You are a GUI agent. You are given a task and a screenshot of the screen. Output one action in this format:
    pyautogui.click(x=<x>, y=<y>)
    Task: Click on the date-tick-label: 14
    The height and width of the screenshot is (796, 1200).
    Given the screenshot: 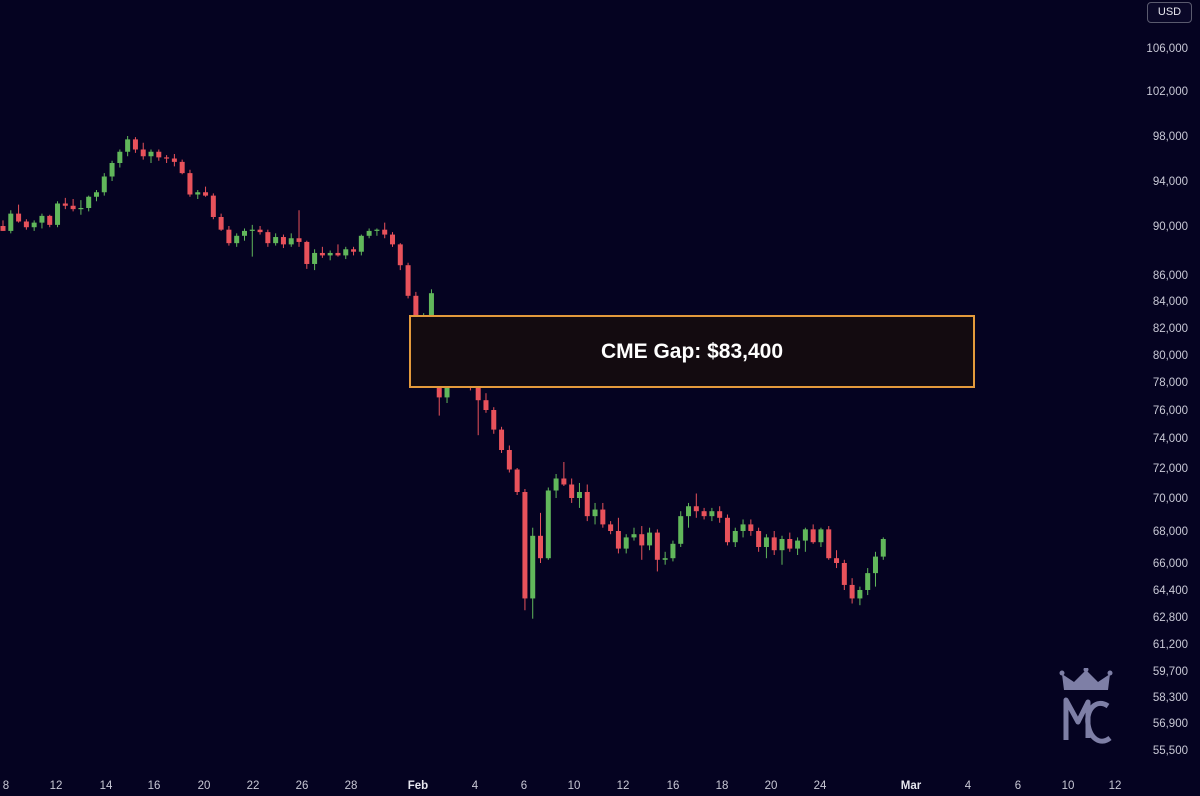 What is the action you would take?
    pyautogui.click(x=106, y=786)
    